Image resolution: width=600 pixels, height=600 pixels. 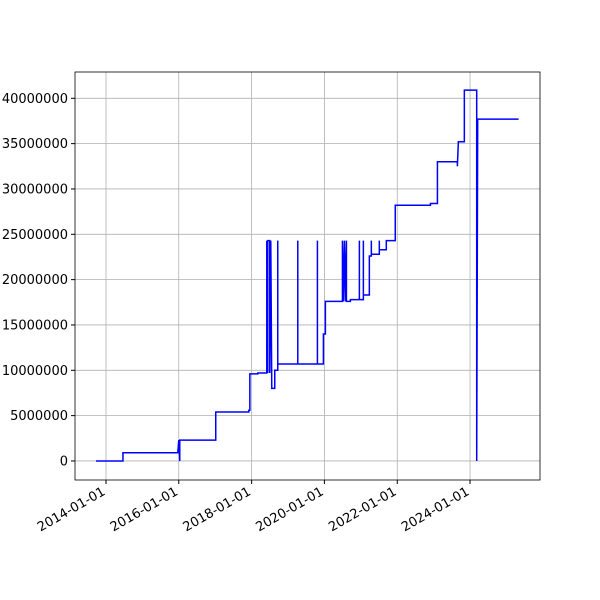 What do you see at coordinates (35, 235) in the screenshot?
I see `y-tick-label: 25000000` at bounding box center [35, 235].